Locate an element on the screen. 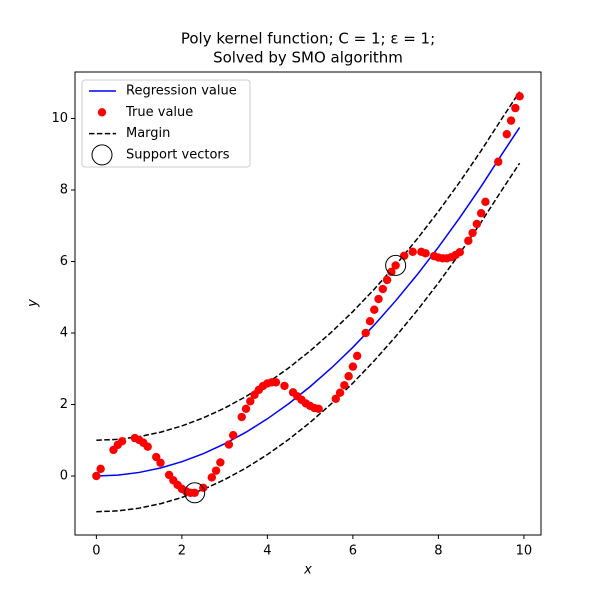  y-axis-label: y is located at coordinates (33, 303).